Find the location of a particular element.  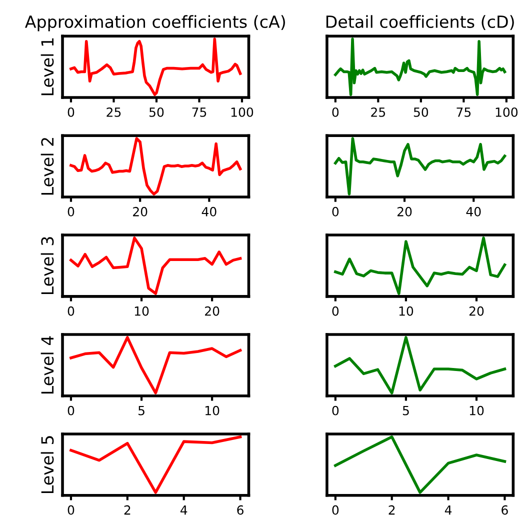

y-axis-title: Level 4 is located at coordinates (47, 365).